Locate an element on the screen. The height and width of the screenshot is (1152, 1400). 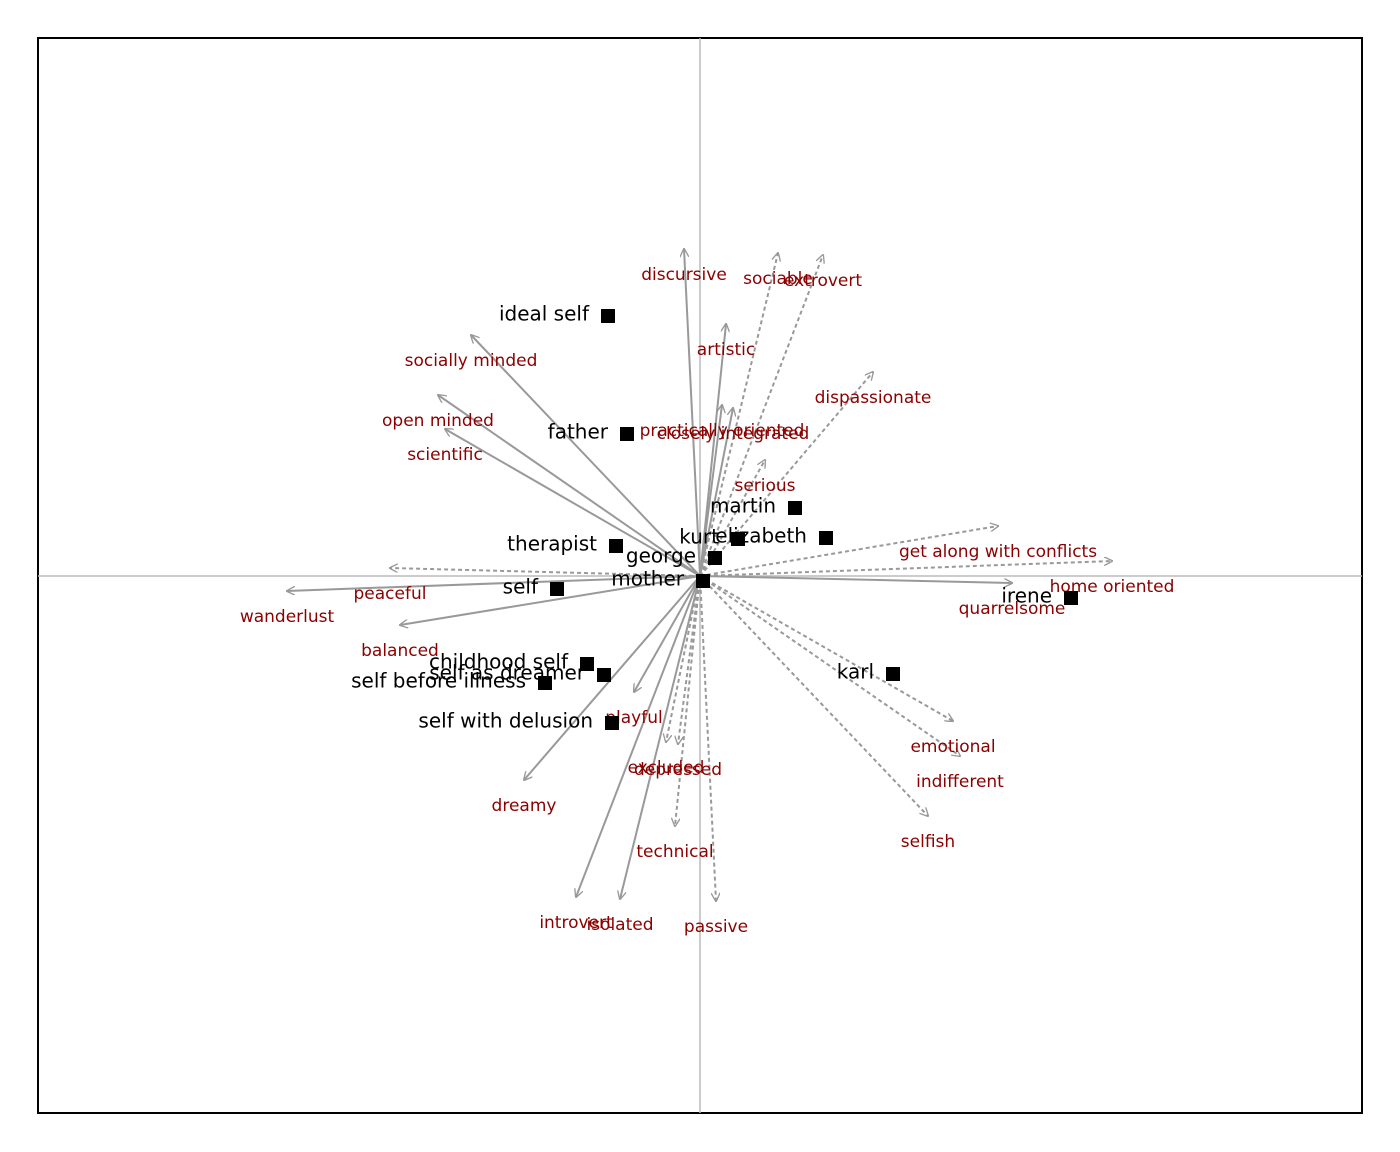
element-label: self as dreamer is located at coordinates (507, 673).